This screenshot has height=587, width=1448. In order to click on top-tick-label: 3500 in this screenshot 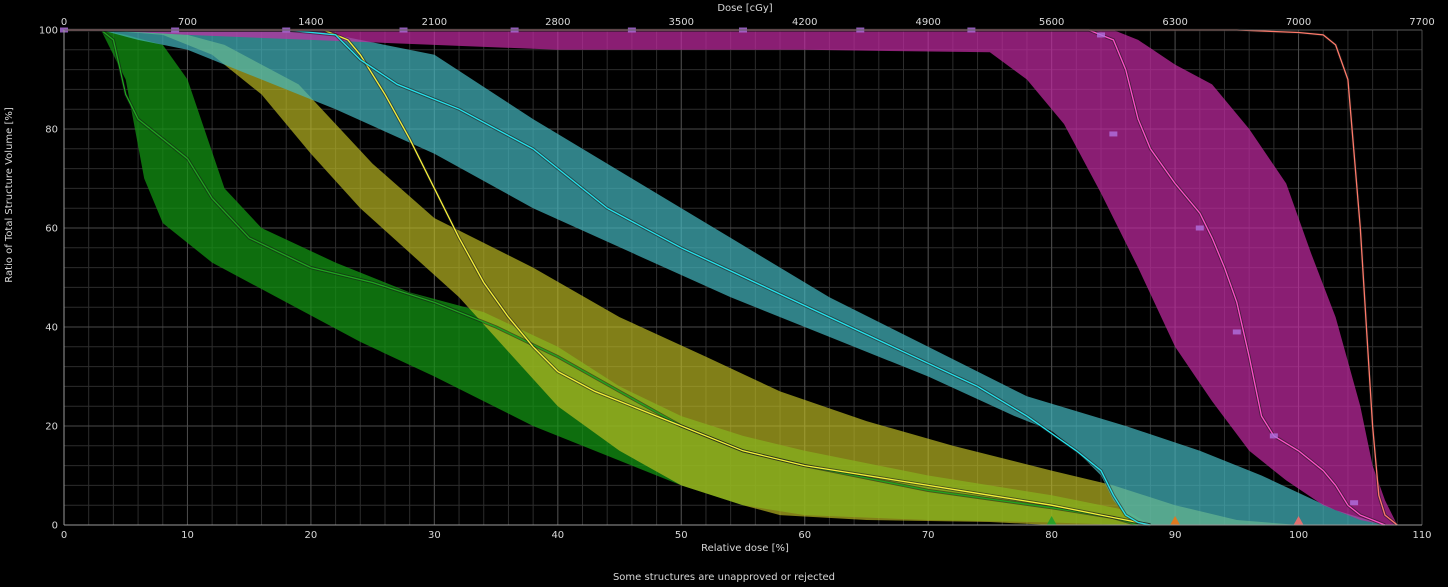, I will do `click(681, 22)`.